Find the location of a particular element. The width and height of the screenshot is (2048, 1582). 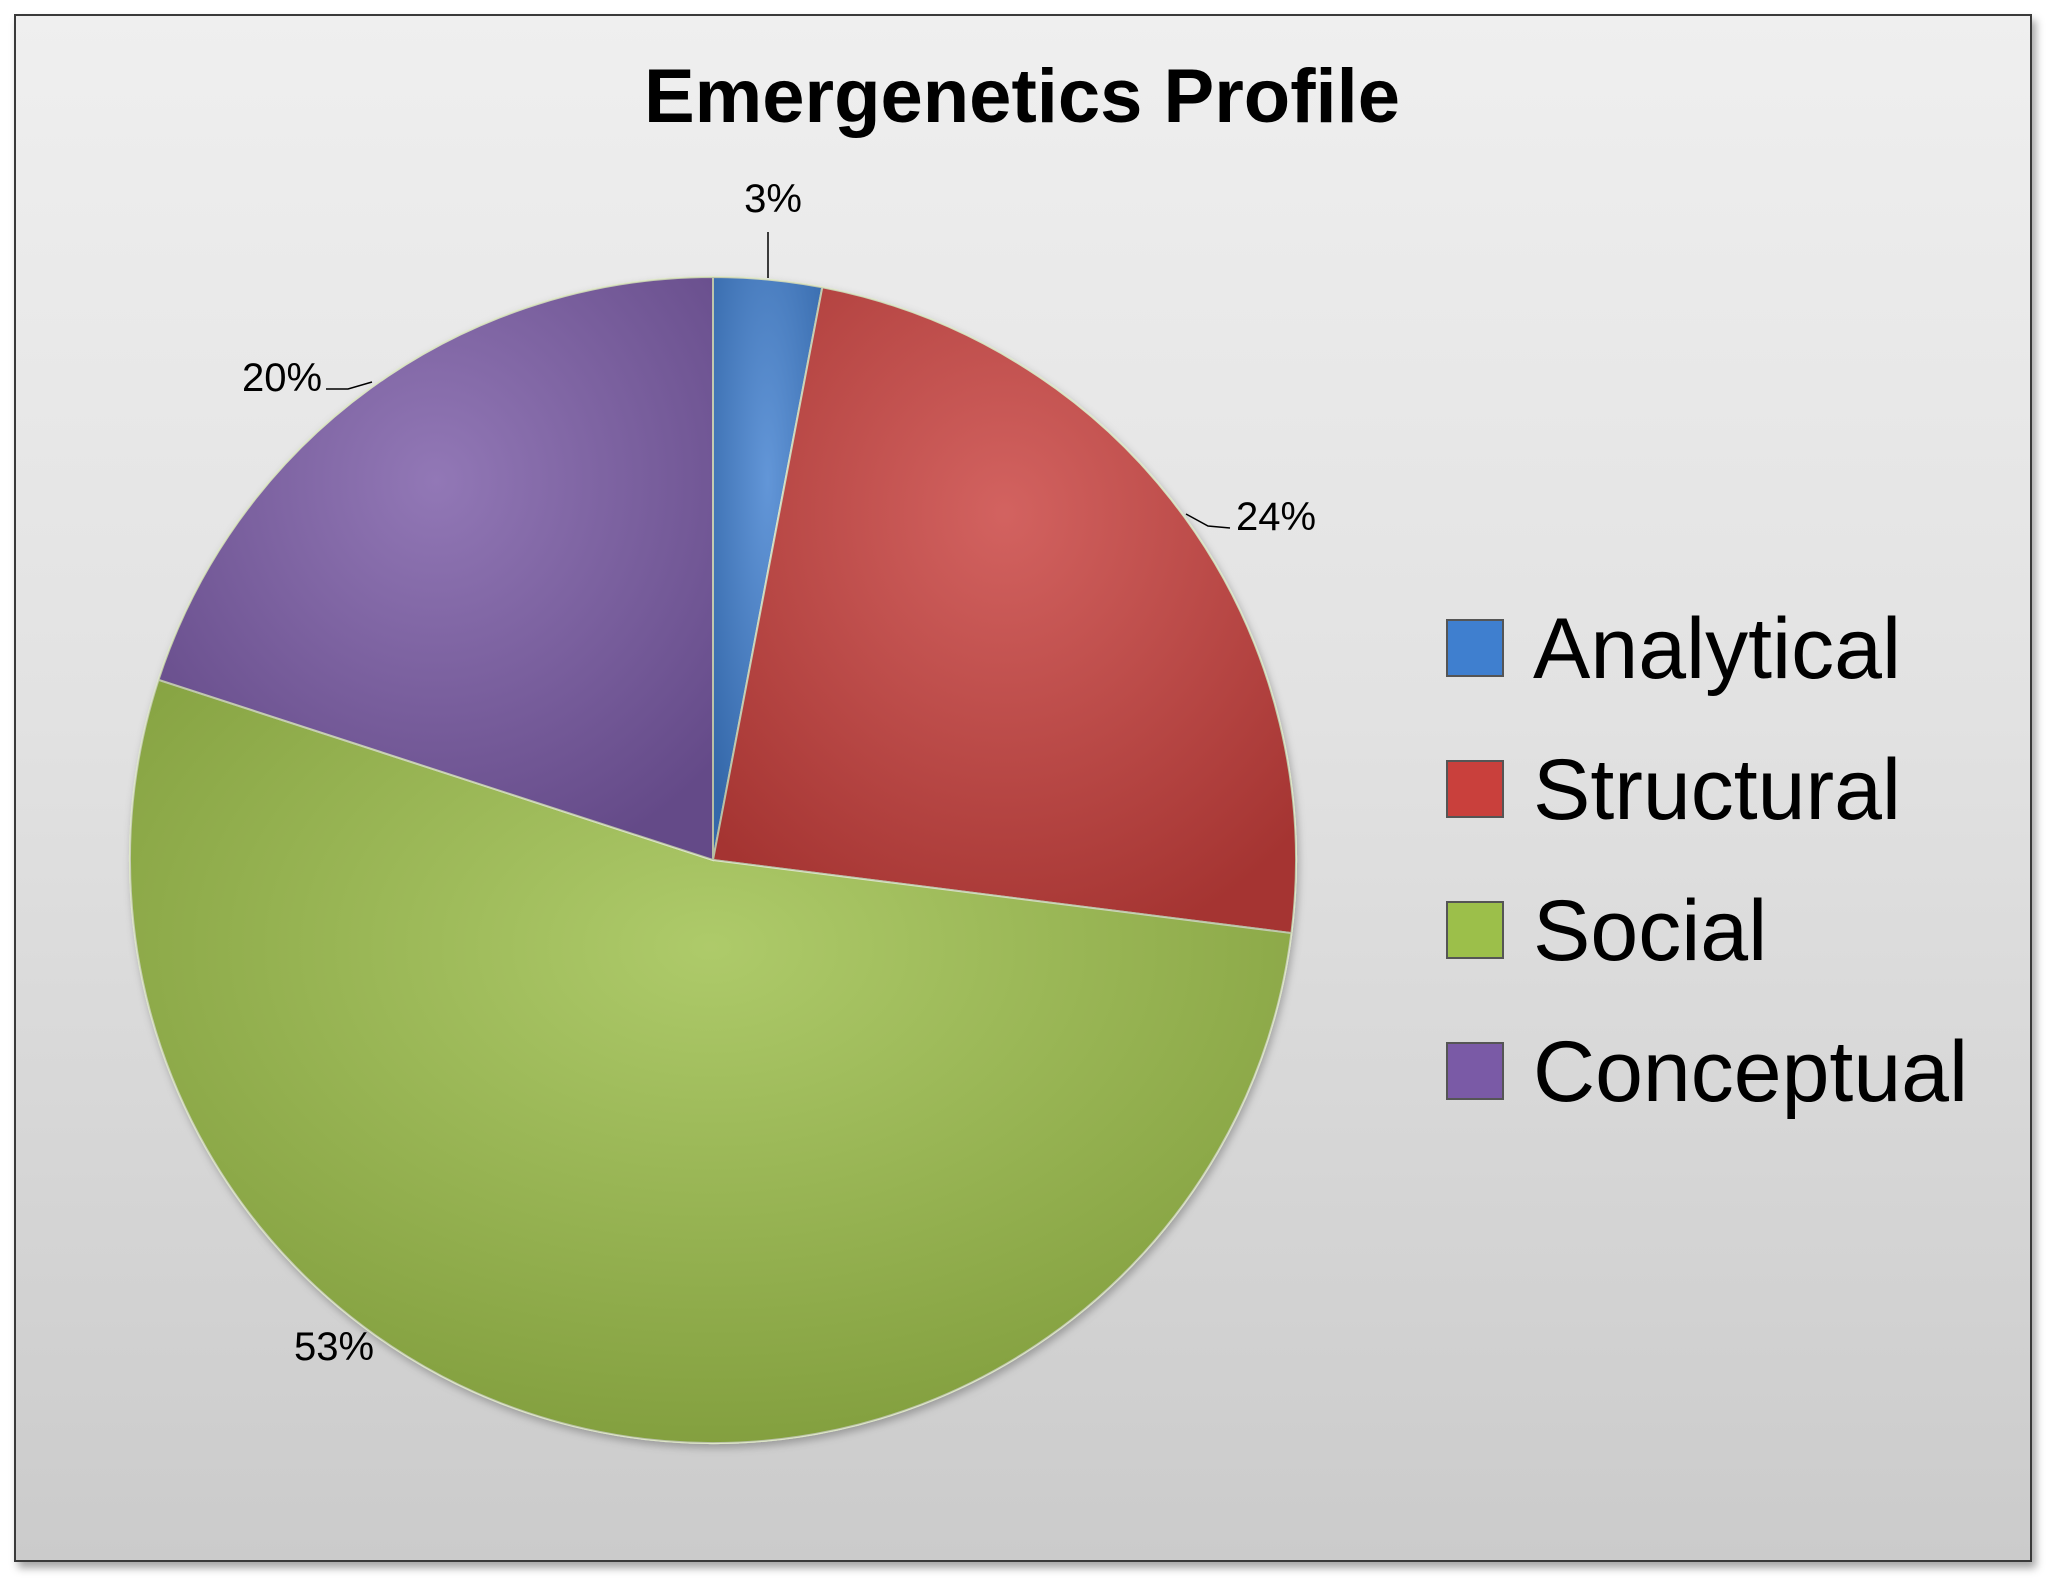

pie-slice-shade-conceptual is located at coordinates (435, 568).